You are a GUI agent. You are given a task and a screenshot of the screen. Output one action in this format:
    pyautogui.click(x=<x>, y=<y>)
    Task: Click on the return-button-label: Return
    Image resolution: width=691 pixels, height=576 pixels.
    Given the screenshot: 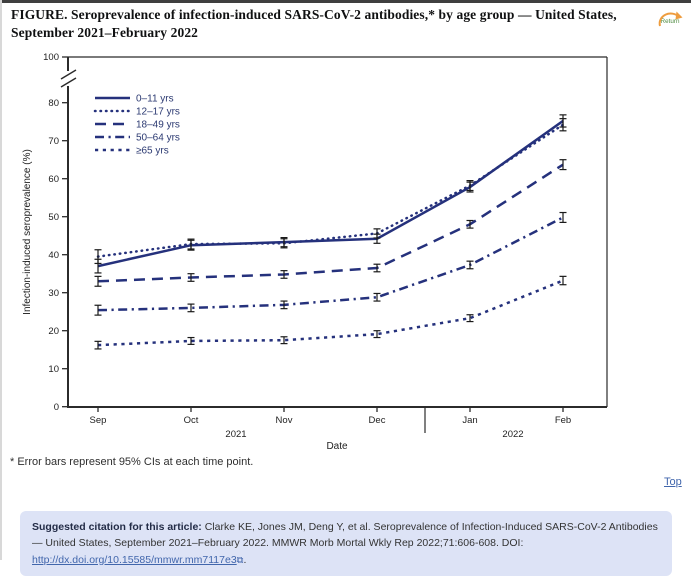 What is the action you would take?
    pyautogui.click(x=670, y=21)
    